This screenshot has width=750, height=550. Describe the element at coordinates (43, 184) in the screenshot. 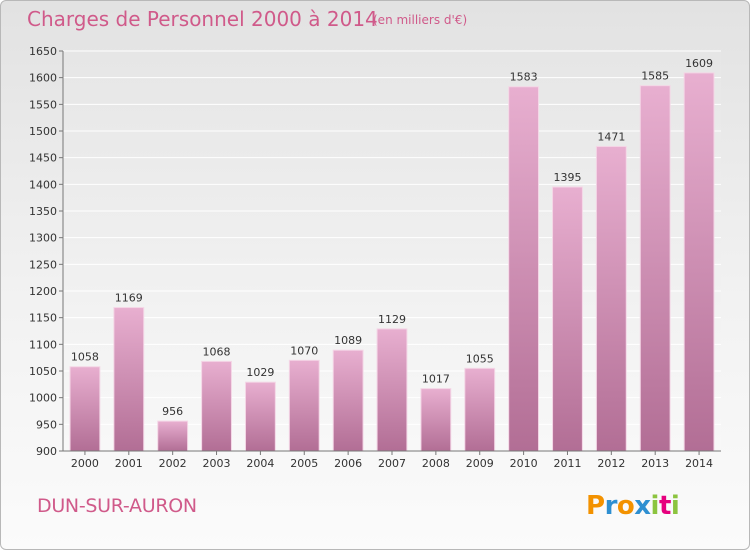

I see `y-tick-label: 1400` at that location.